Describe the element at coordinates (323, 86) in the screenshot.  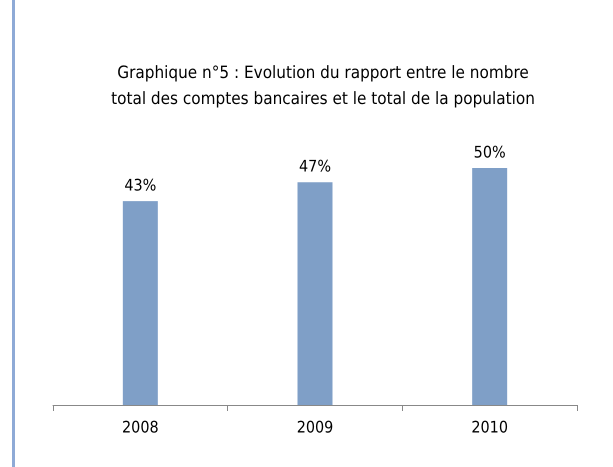
I see `chart-title: Graphique n°5 : Evolution du rapport entre le nombre total des comptes bancaires et le total de la population` at that location.